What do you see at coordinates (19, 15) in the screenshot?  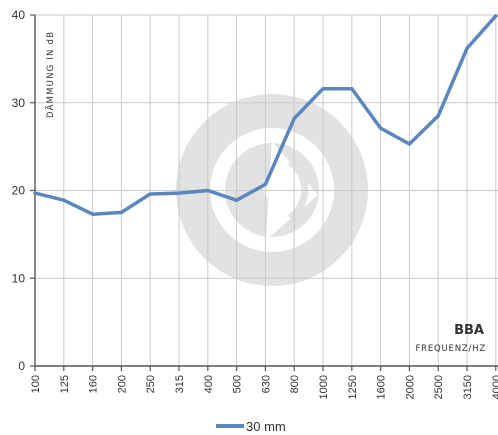 I see `y-tick-label: 40` at bounding box center [19, 15].